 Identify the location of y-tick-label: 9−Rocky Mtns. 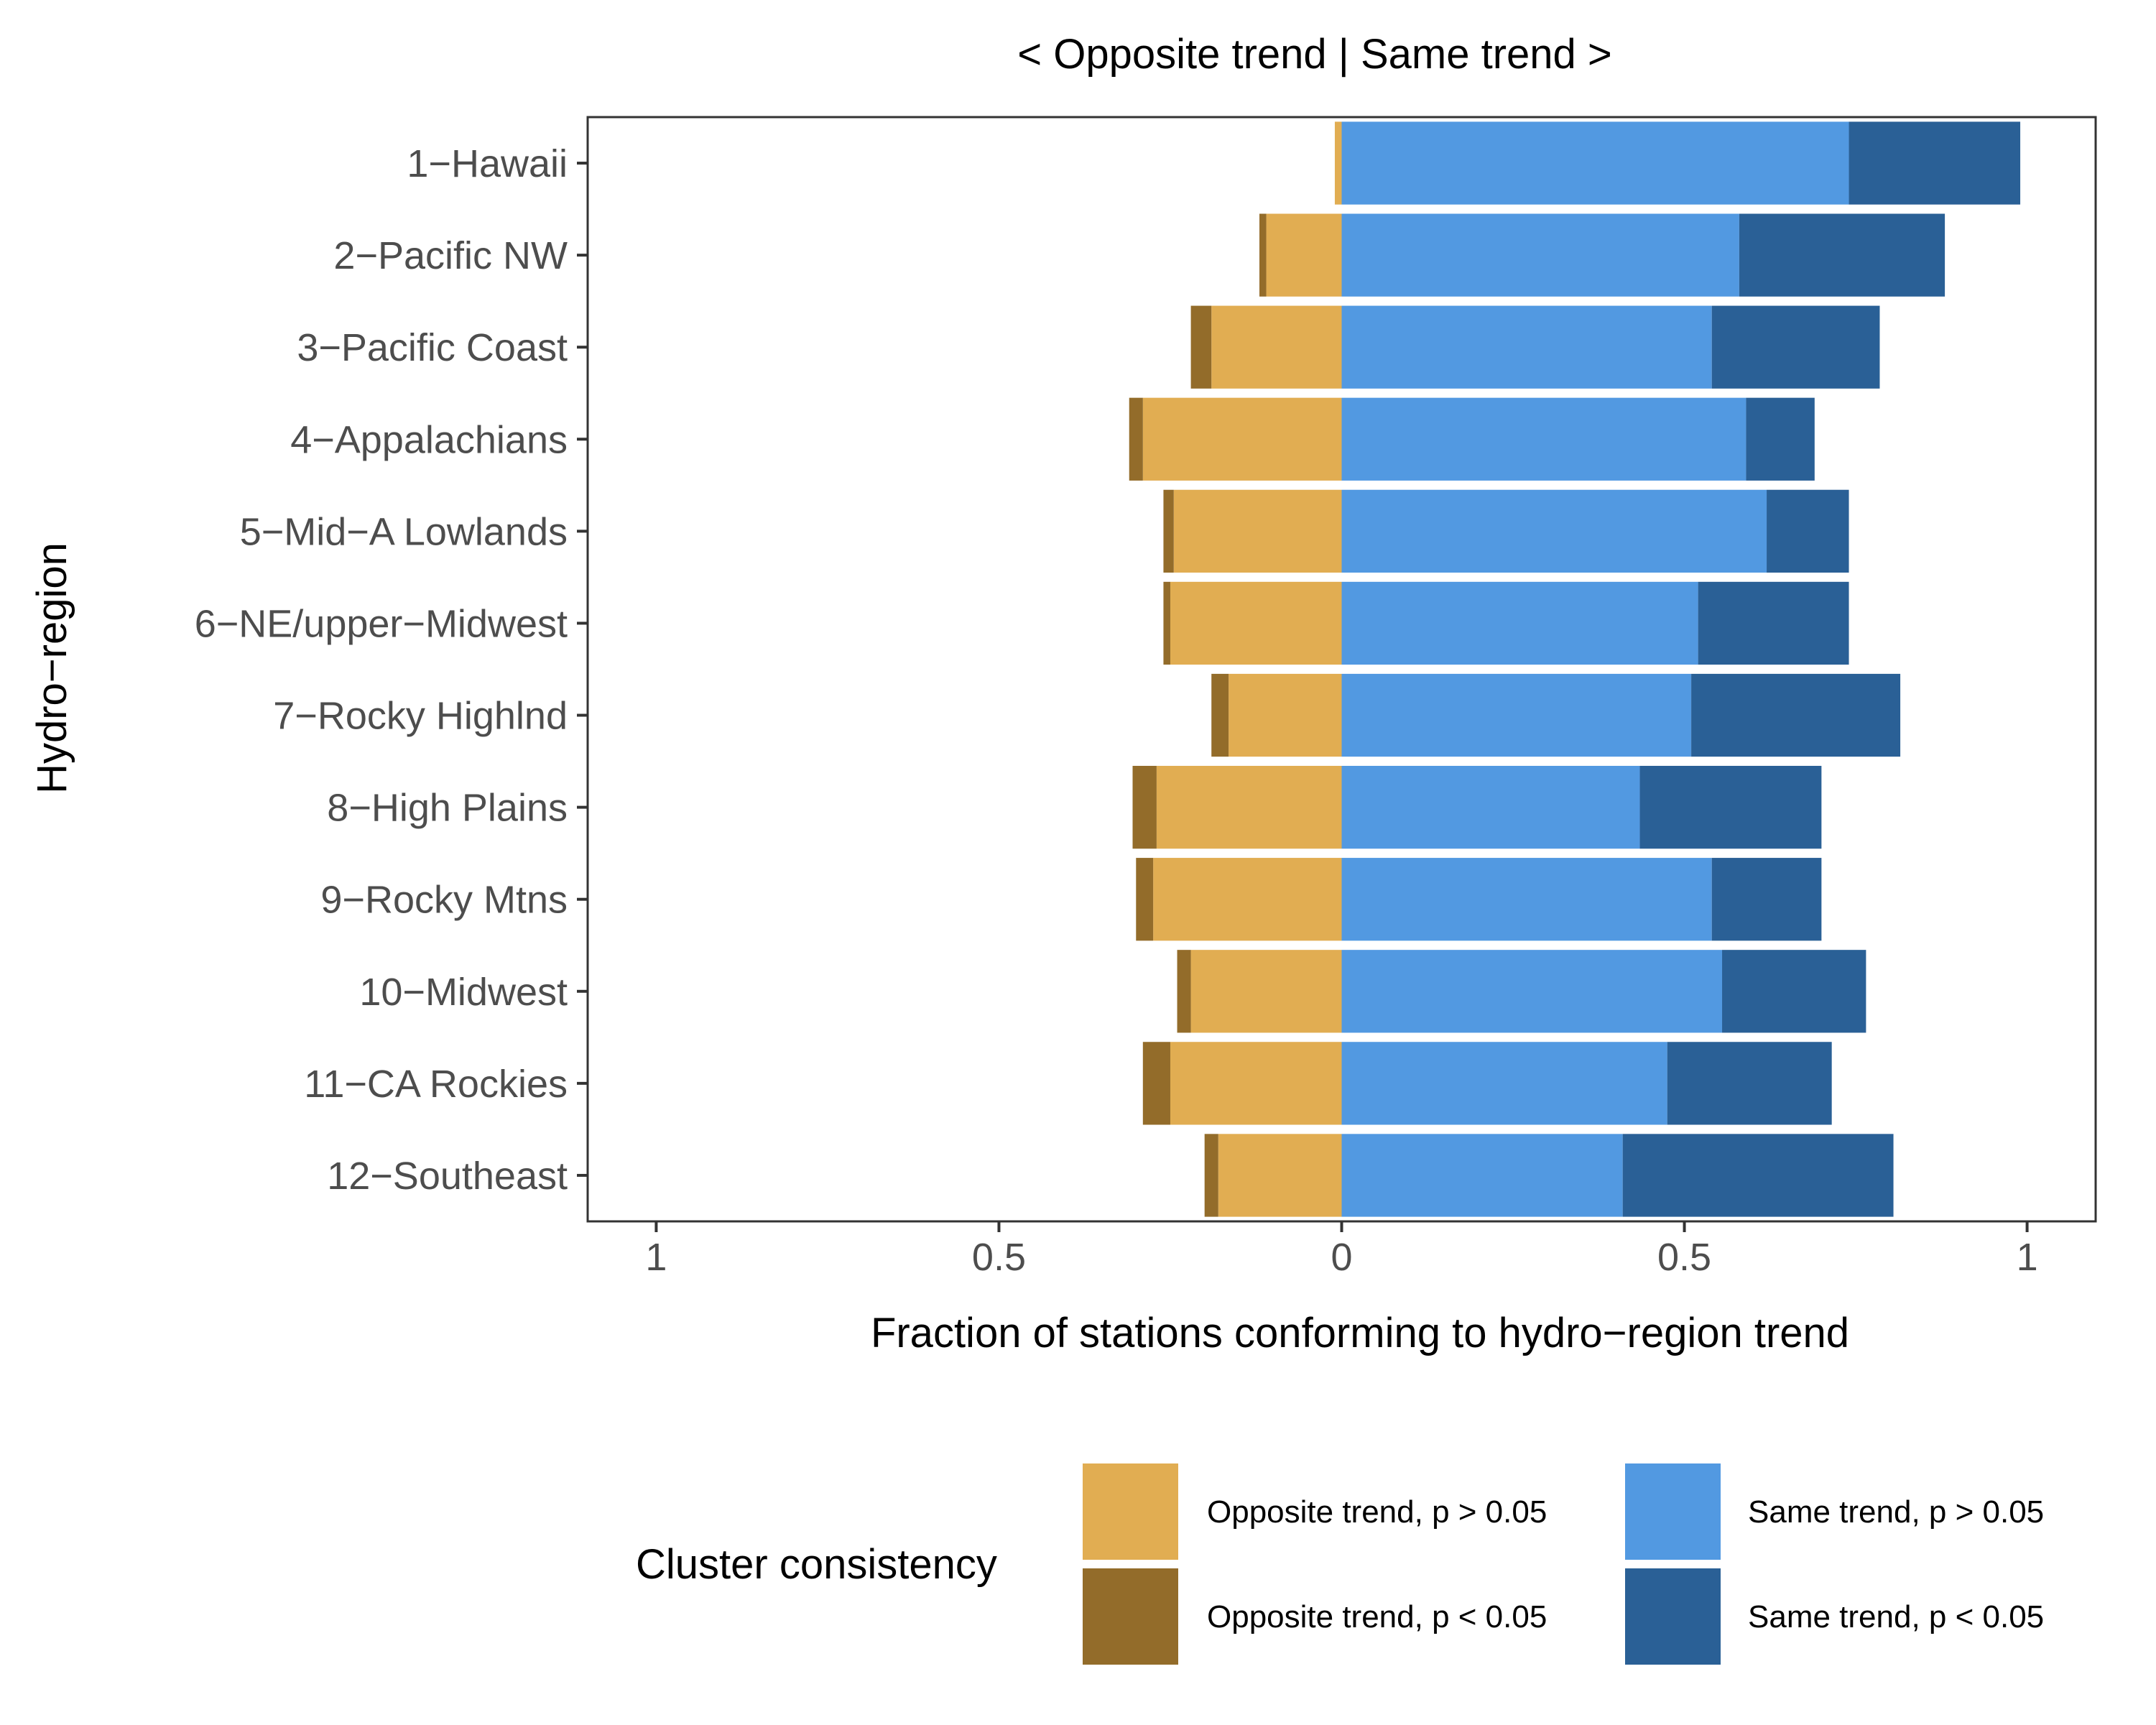
(444, 901).